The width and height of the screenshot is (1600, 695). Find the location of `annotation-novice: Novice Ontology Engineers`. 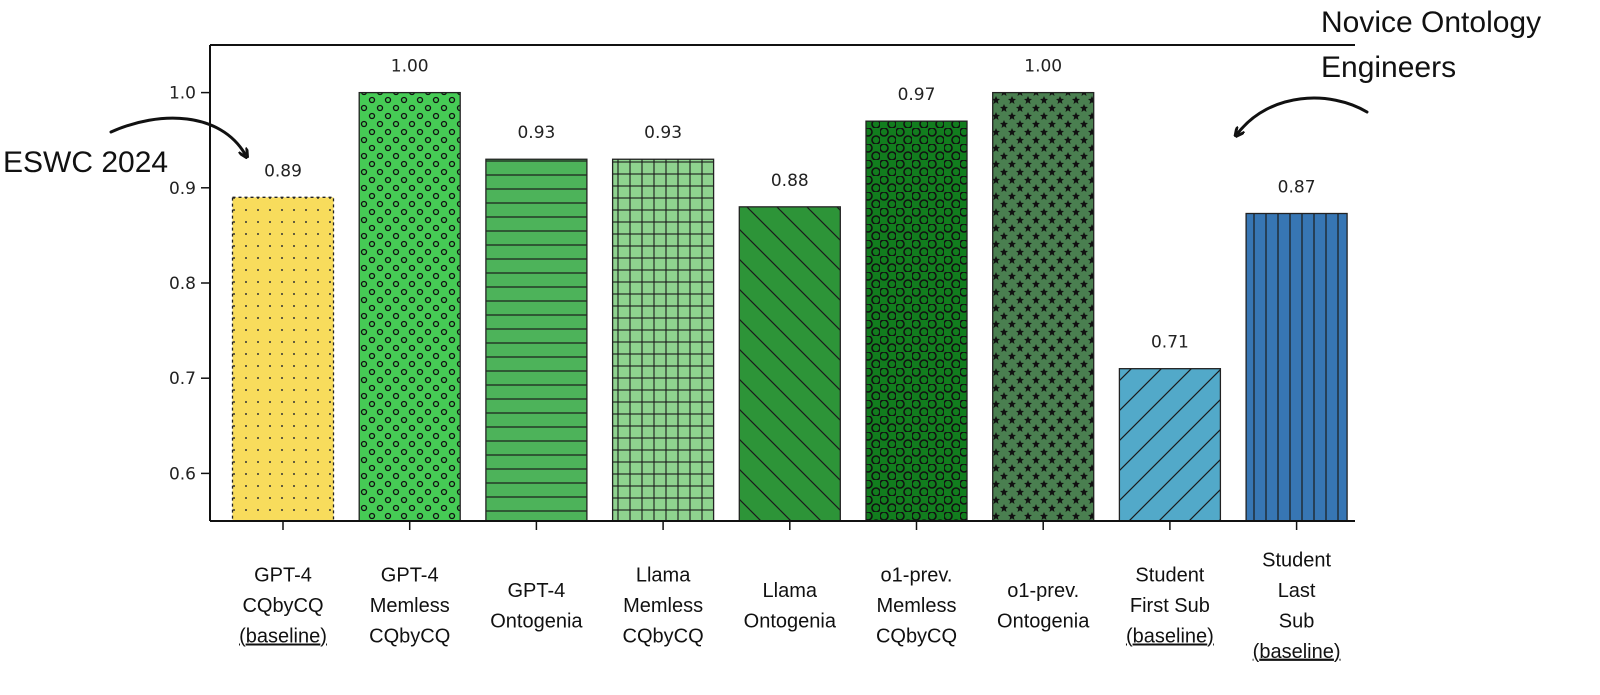

annotation-novice: Novice Ontology Engineers is located at coordinates (1389, 69).